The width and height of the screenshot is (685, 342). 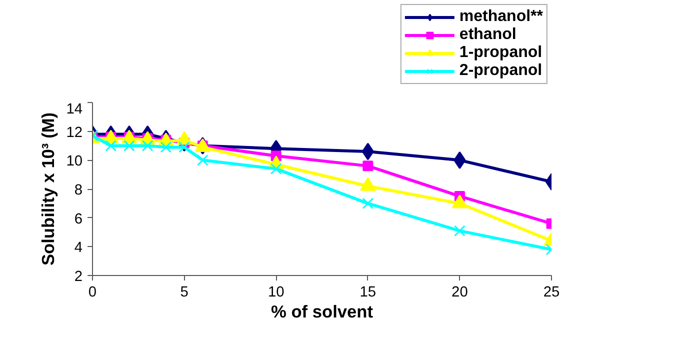 What do you see at coordinates (78, 190) in the screenshot?
I see `y-tick-label: 8` at bounding box center [78, 190].